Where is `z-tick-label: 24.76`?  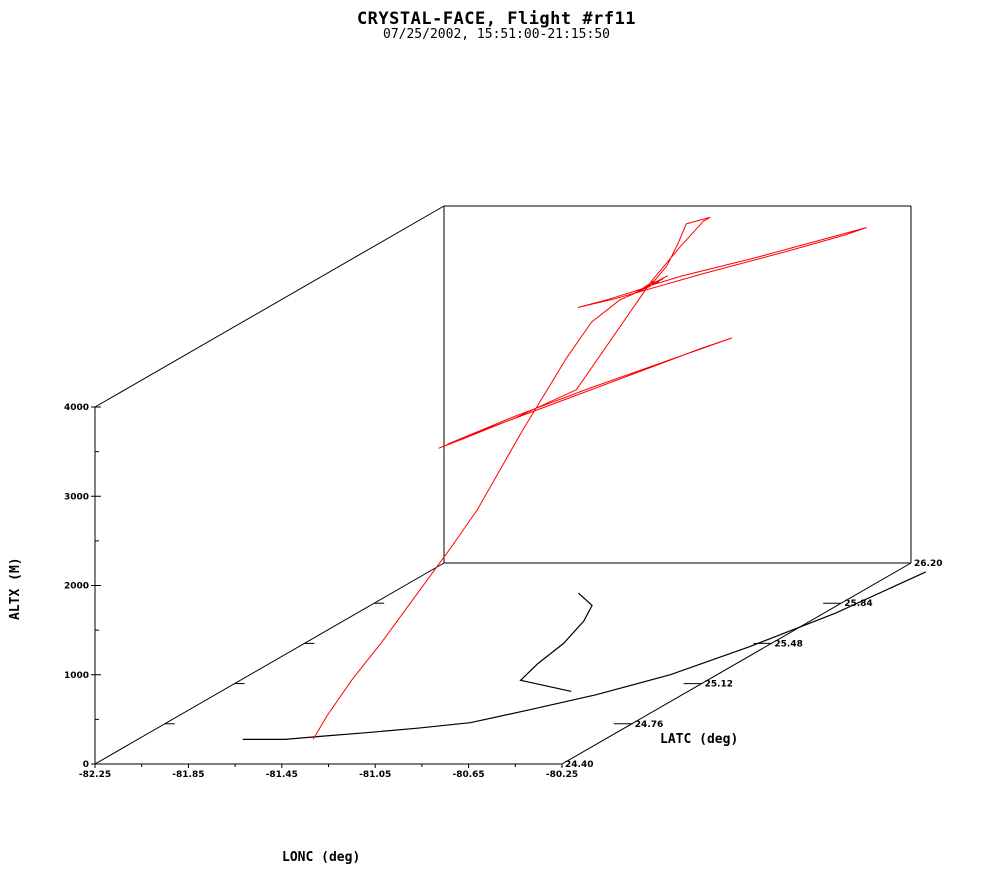
z-tick-label: 24.76 is located at coordinates (649, 725).